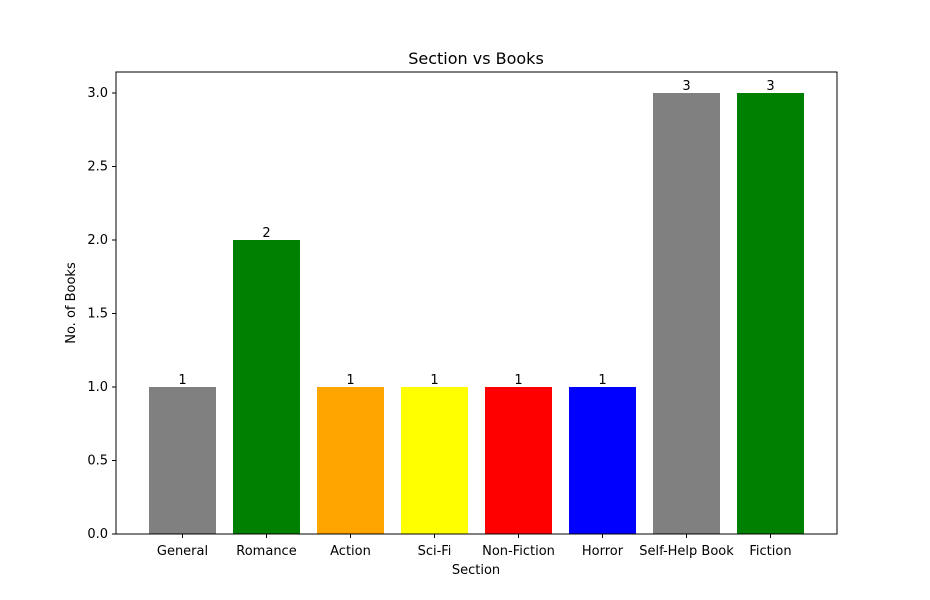 This screenshot has width=930, height=600. Describe the element at coordinates (476, 570) in the screenshot. I see `x-axis-label: Section` at that location.